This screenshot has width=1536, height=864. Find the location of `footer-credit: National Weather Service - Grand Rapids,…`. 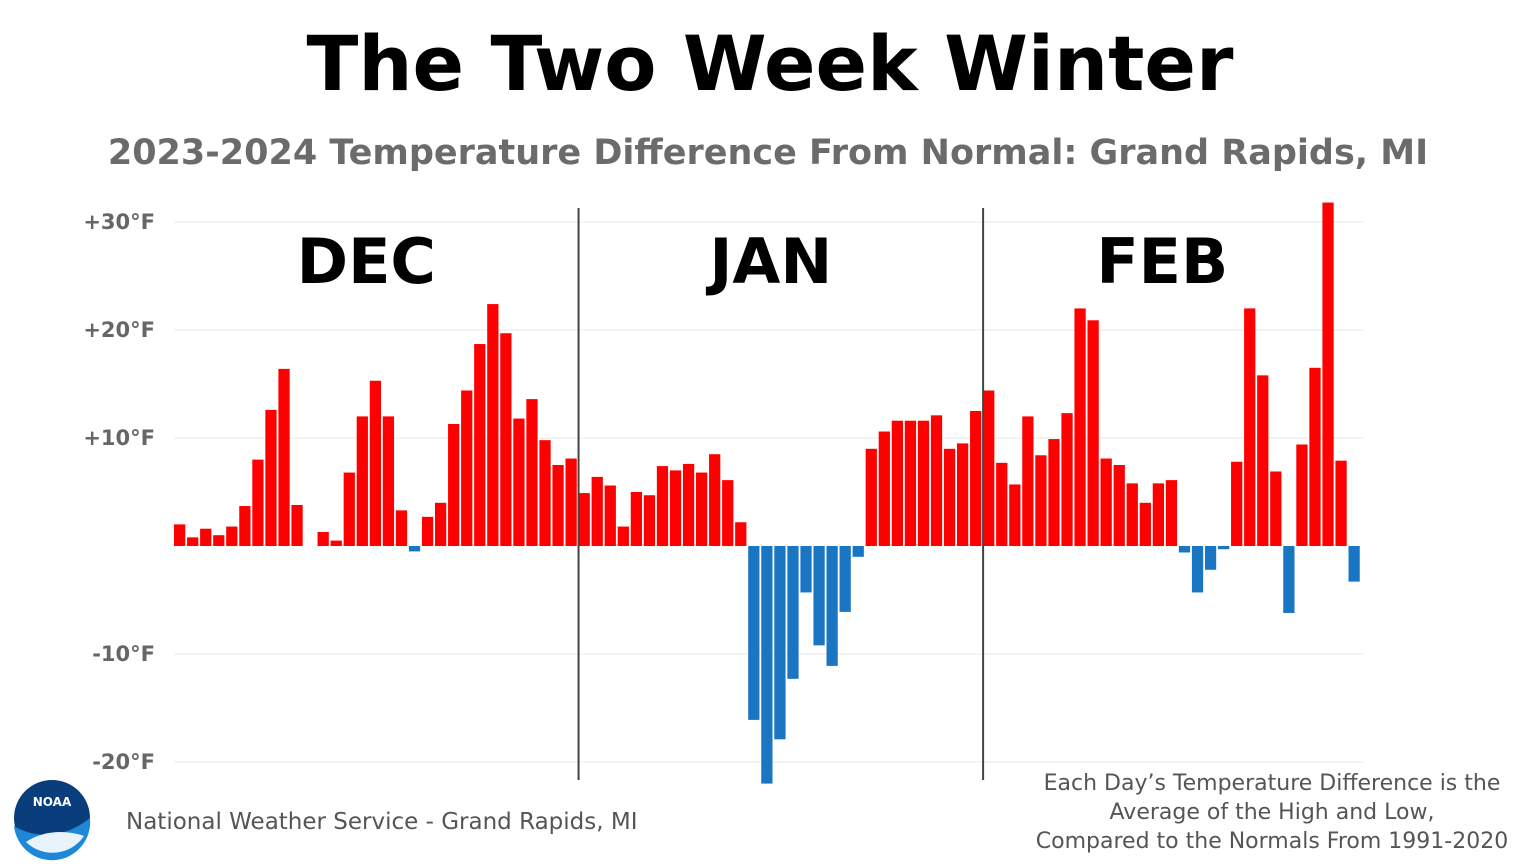

footer-credit: National Weather Service - Grand Rapids,… is located at coordinates (381, 822).